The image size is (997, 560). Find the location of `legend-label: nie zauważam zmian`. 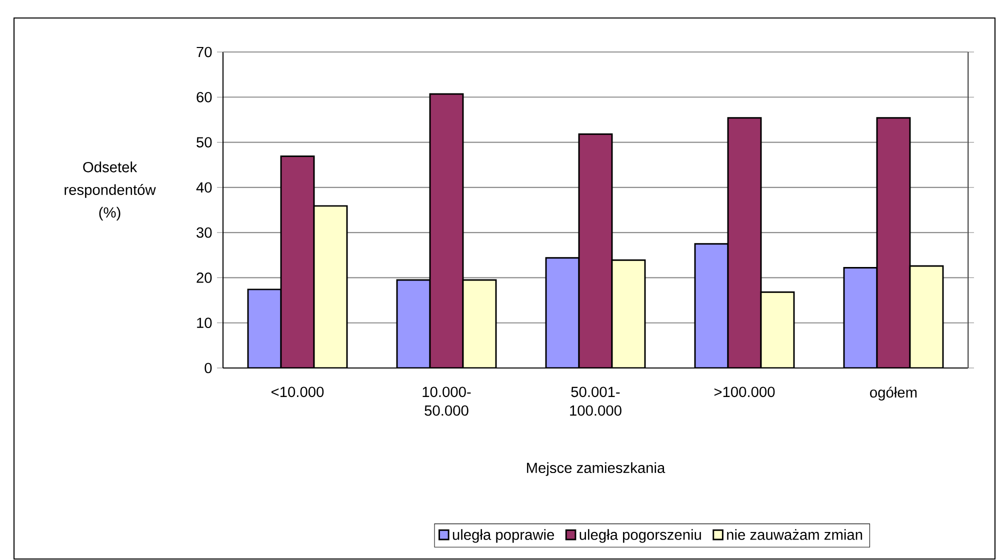

legend-label: nie zauważam zmian is located at coordinates (794, 534).